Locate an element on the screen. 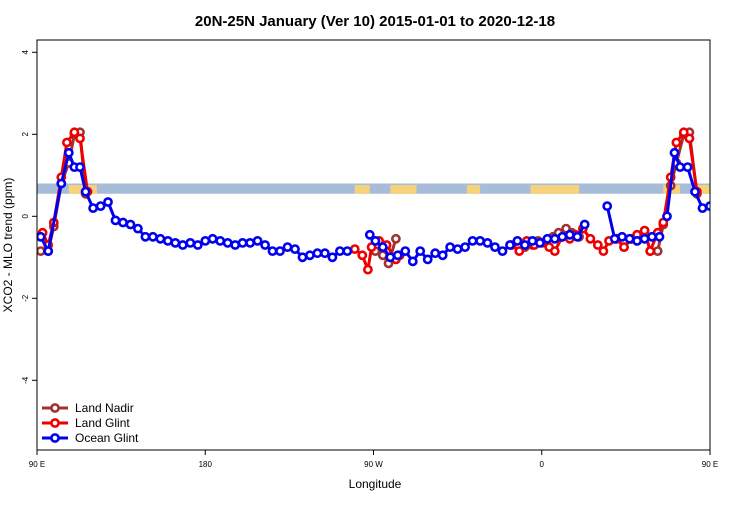 The height and width of the screenshot is (505, 750). y-axis-label: XCO2 - MLO trend (ppm) is located at coordinates (8, 245).